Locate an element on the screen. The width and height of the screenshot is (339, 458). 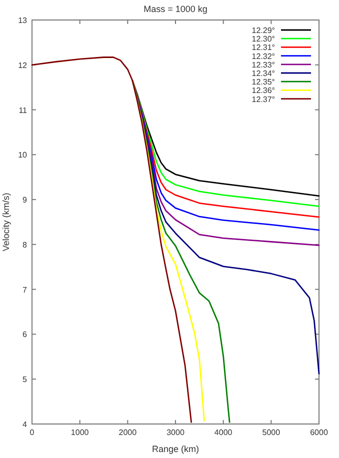
x-tick-label: 4000 is located at coordinates (223, 432).